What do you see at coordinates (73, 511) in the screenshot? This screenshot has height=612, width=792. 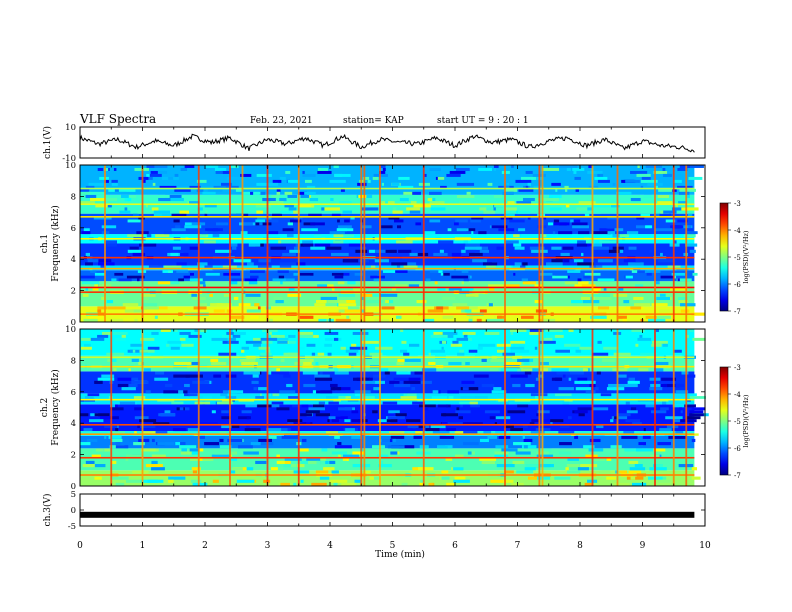 I see `y-tick-label: 0` at bounding box center [73, 511].